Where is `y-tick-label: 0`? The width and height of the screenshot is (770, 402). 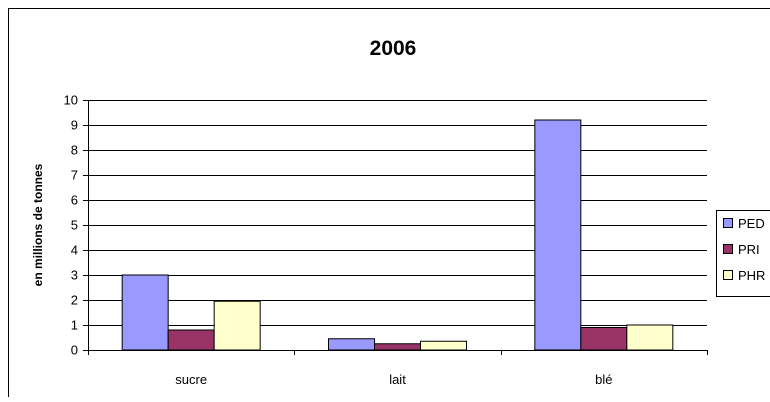
y-tick-label: 0 is located at coordinates (74, 350).